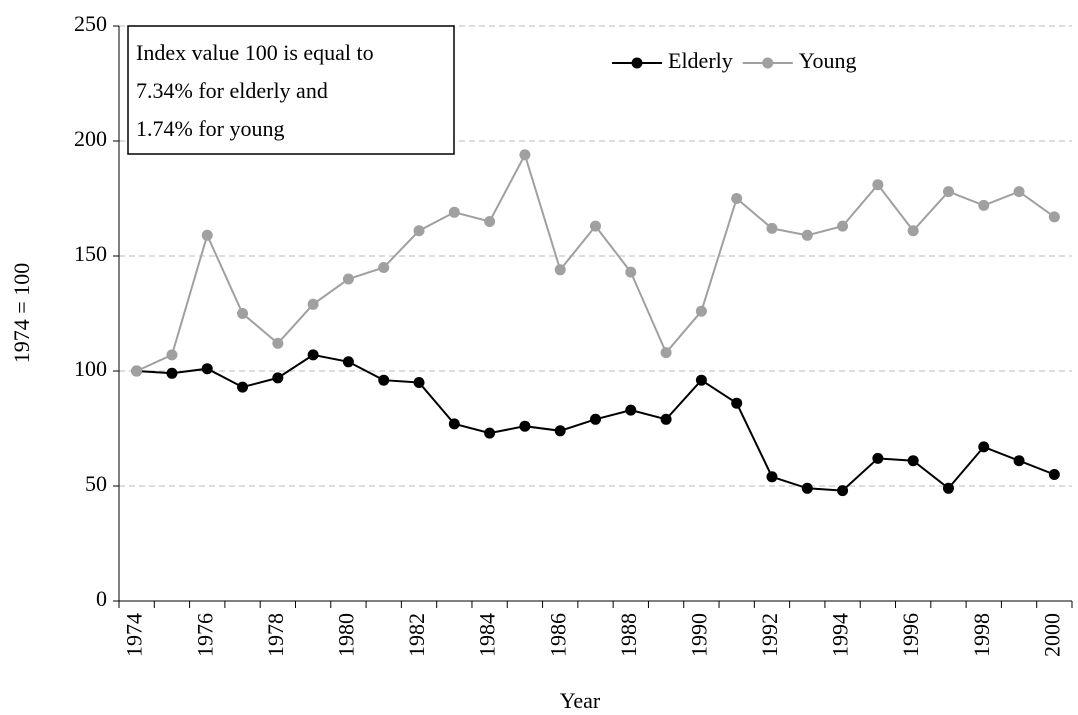 This screenshot has width=1078, height=715. What do you see at coordinates (90, 253) in the screenshot?
I see `y-tick-label: 150` at bounding box center [90, 253].